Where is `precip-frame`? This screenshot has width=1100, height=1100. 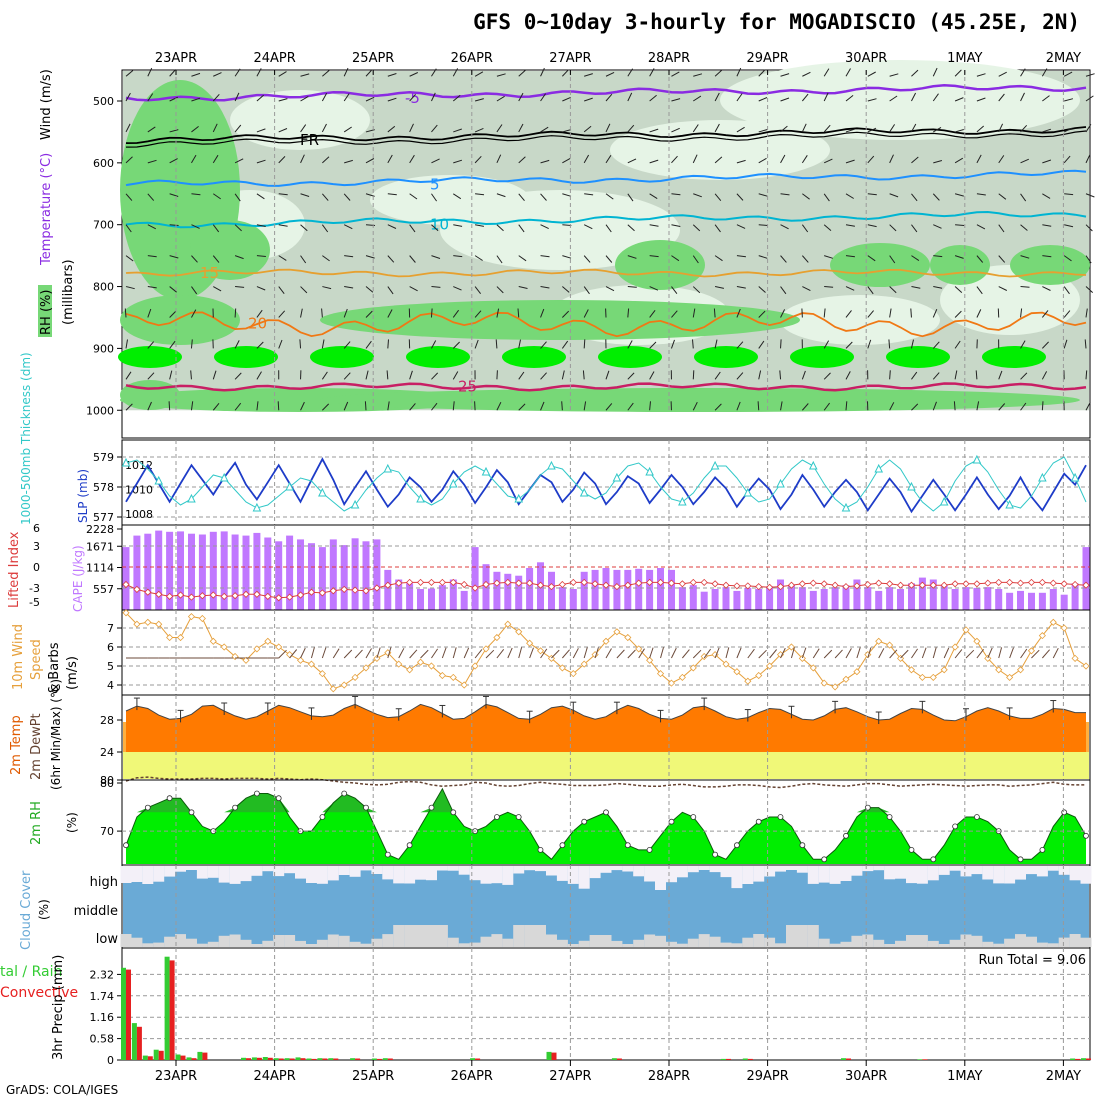
precip-frame is located at coordinates (606, 1004).